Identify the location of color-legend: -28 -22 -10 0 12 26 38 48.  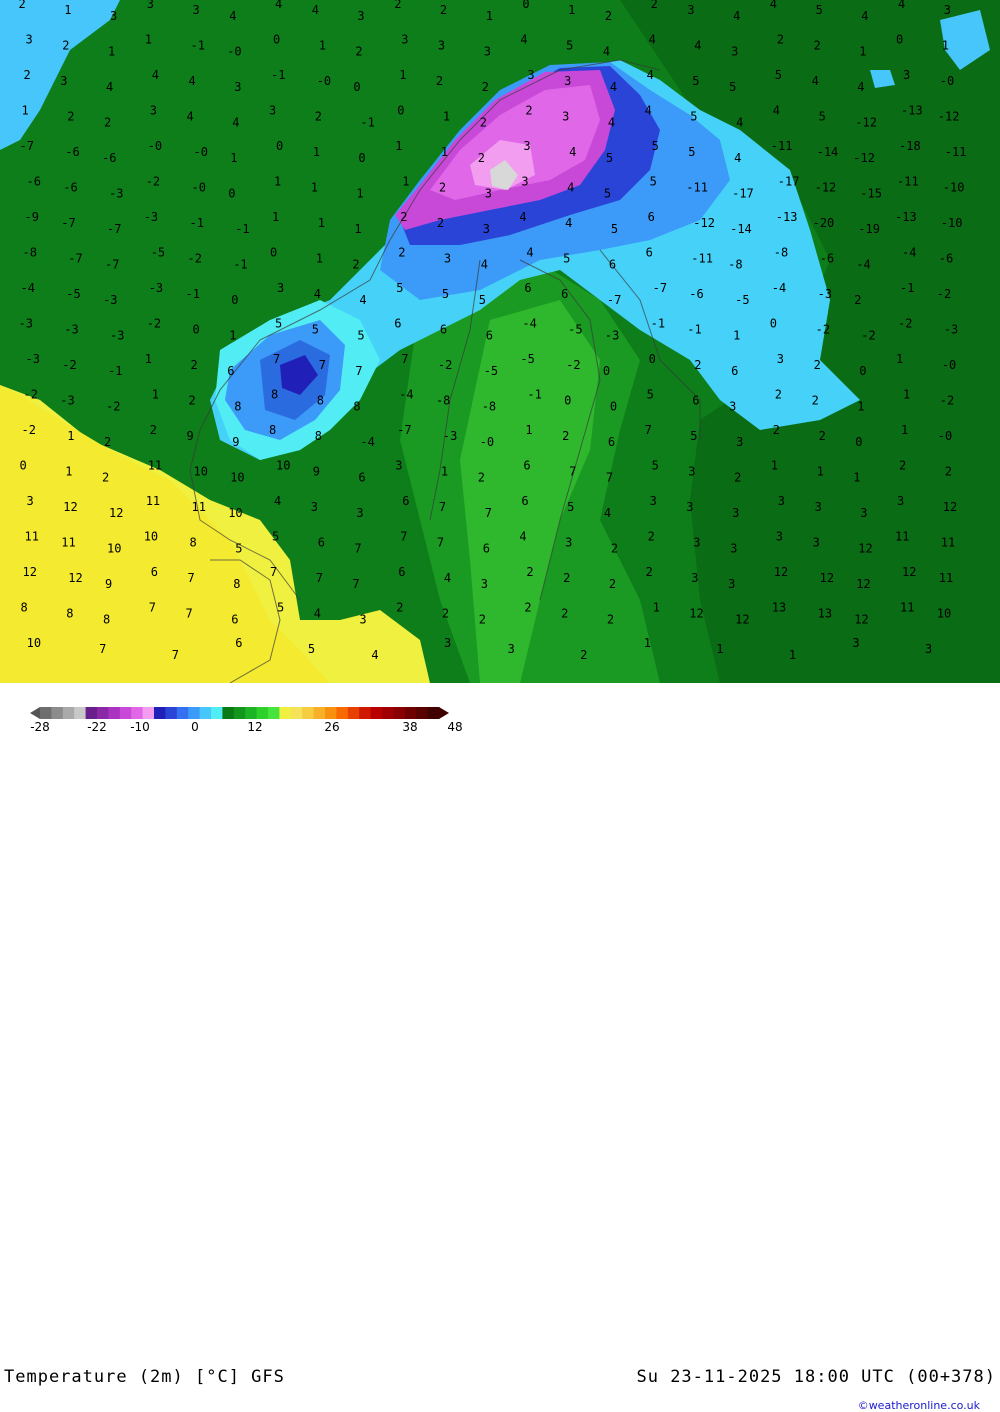
(246, 720).